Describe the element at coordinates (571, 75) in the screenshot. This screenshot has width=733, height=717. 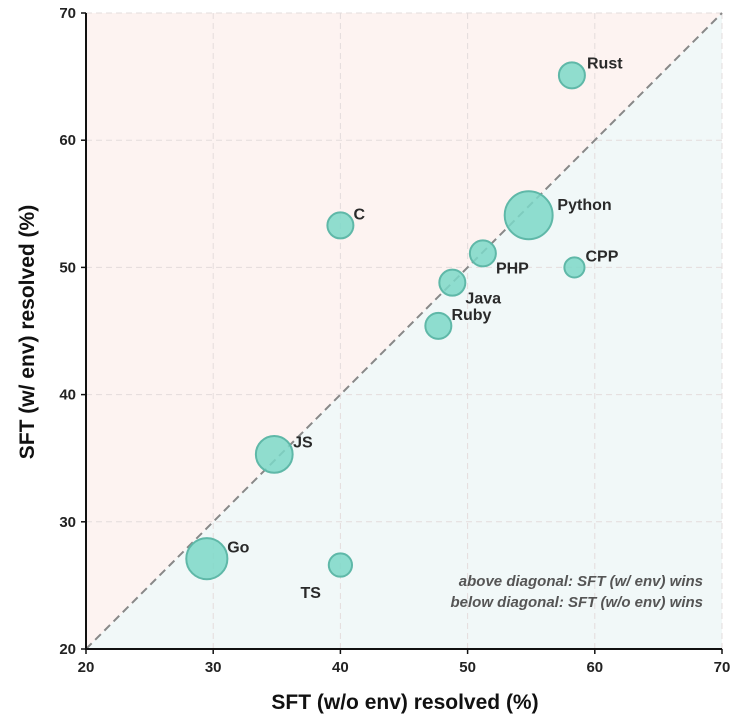
I see `point-rust` at that location.